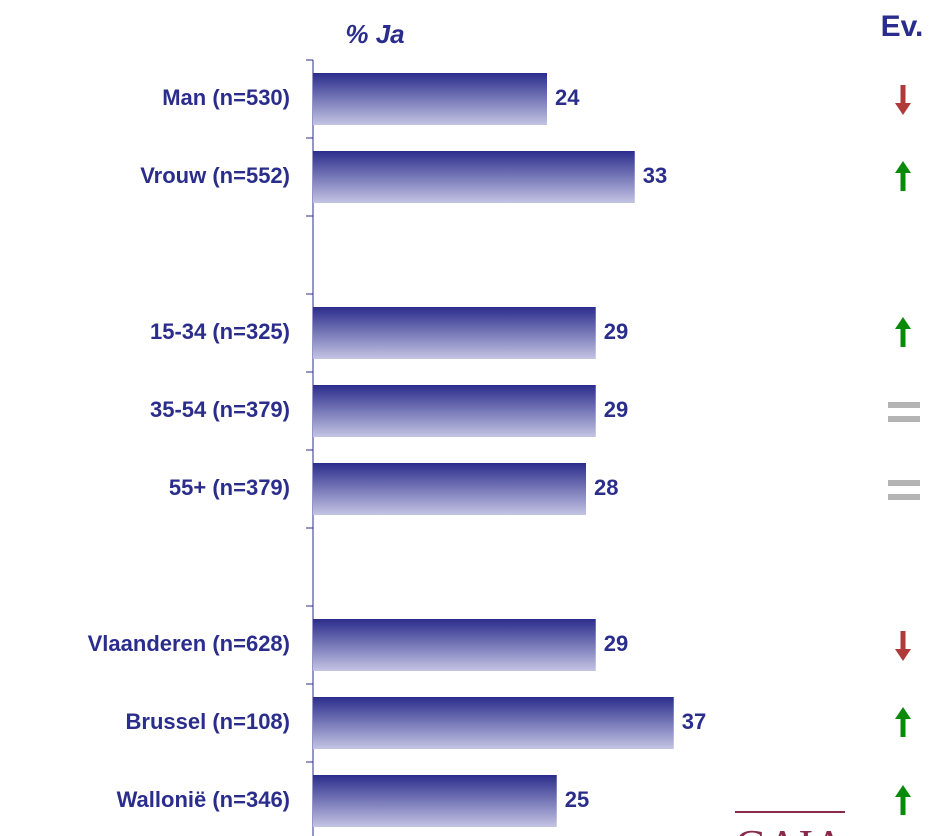 The image size is (942, 836). I want to click on value-label: 28, so click(606, 487).